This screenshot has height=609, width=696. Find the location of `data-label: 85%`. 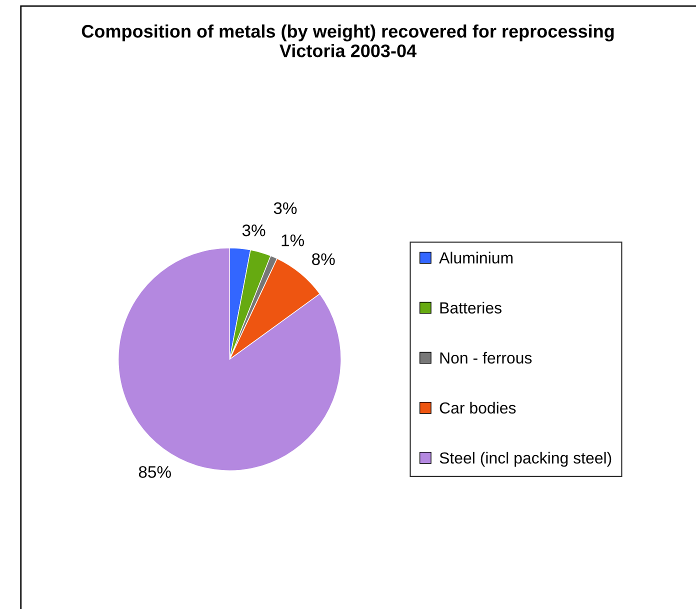

data-label: 85% is located at coordinates (154, 472).